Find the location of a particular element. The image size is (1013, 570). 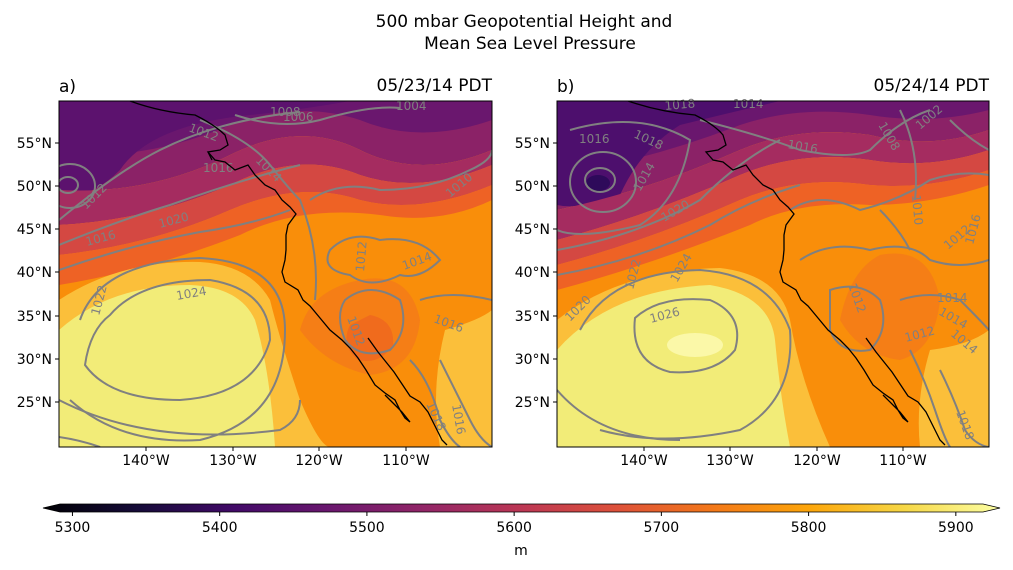

colorbar-bar is located at coordinates (521, 508).